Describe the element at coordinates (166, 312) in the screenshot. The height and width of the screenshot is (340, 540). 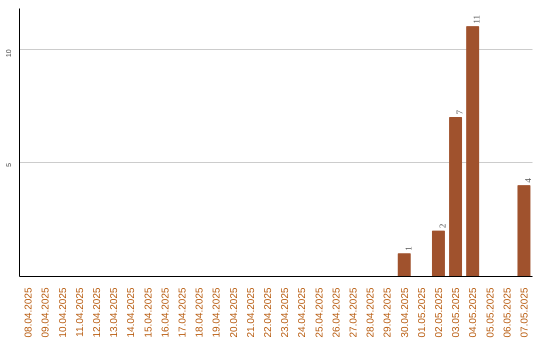
I see `x-tick-label: 16.04.2025` at that location.